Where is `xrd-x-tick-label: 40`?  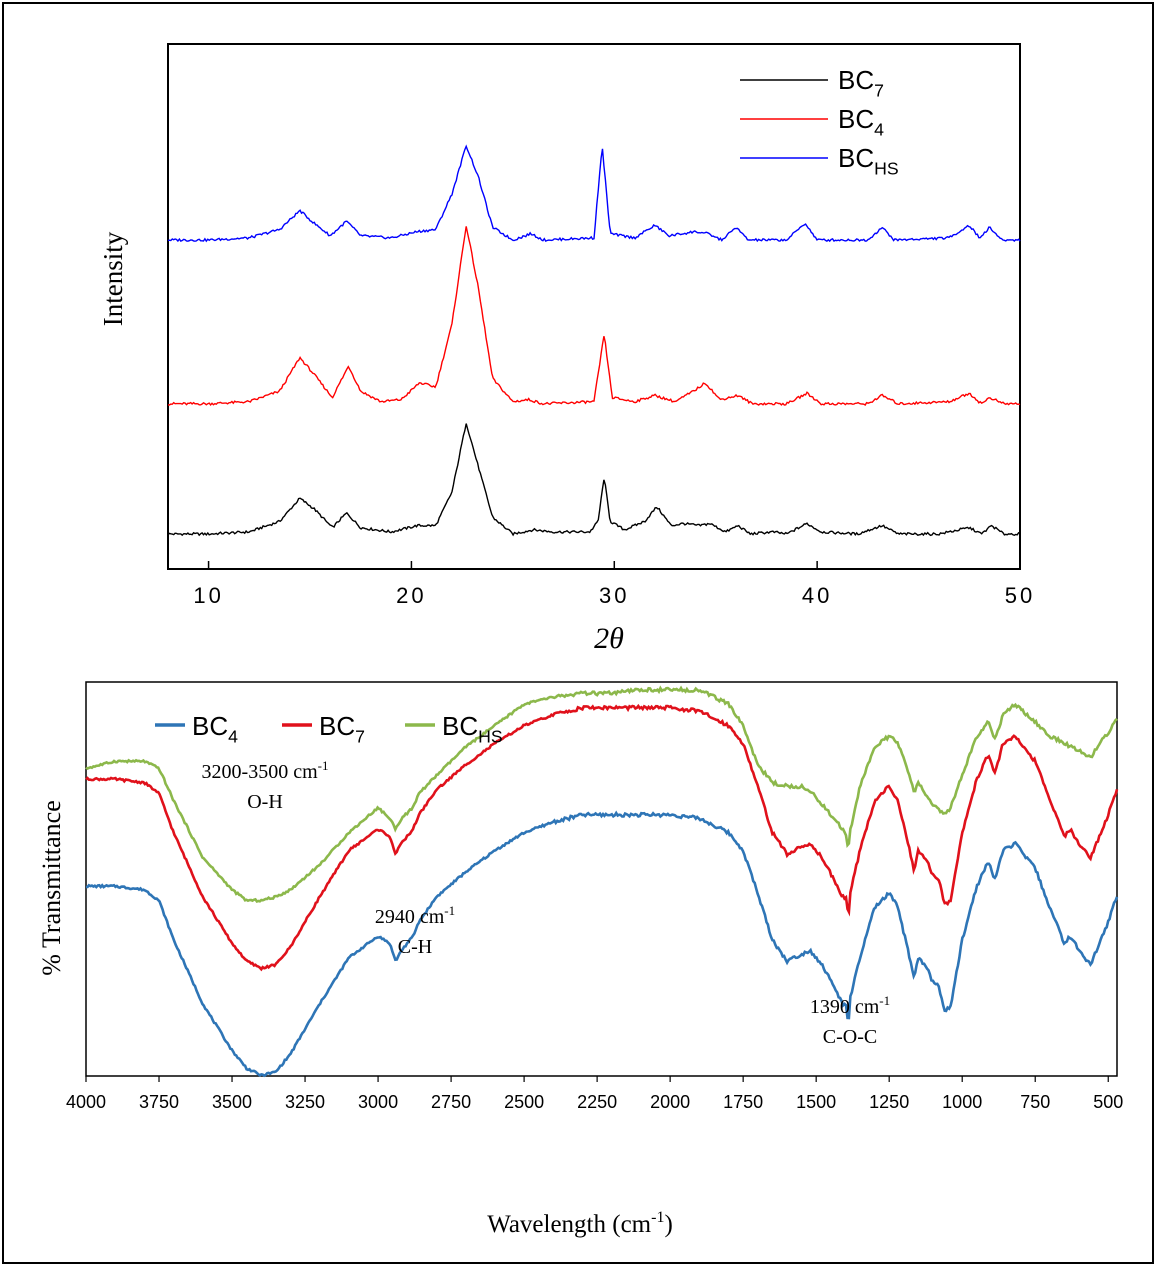
xrd-x-tick-label: 40 is located at coordinates (817, 595).